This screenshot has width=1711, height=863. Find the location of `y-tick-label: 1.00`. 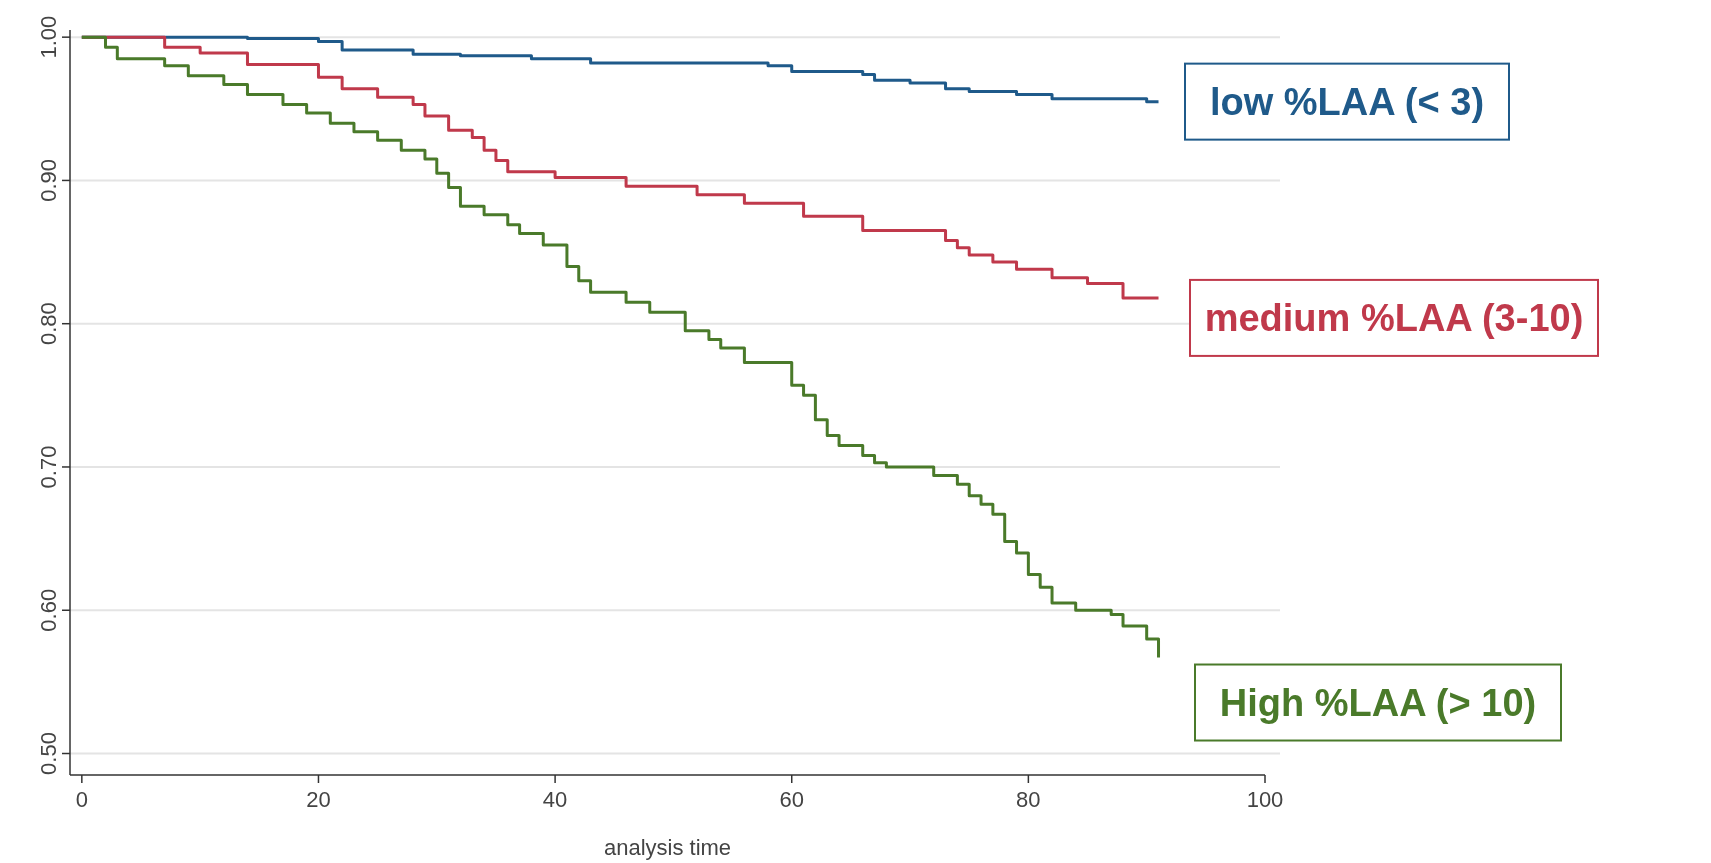

y-tick-label: 1.00 is located at coordinates (48, 37).